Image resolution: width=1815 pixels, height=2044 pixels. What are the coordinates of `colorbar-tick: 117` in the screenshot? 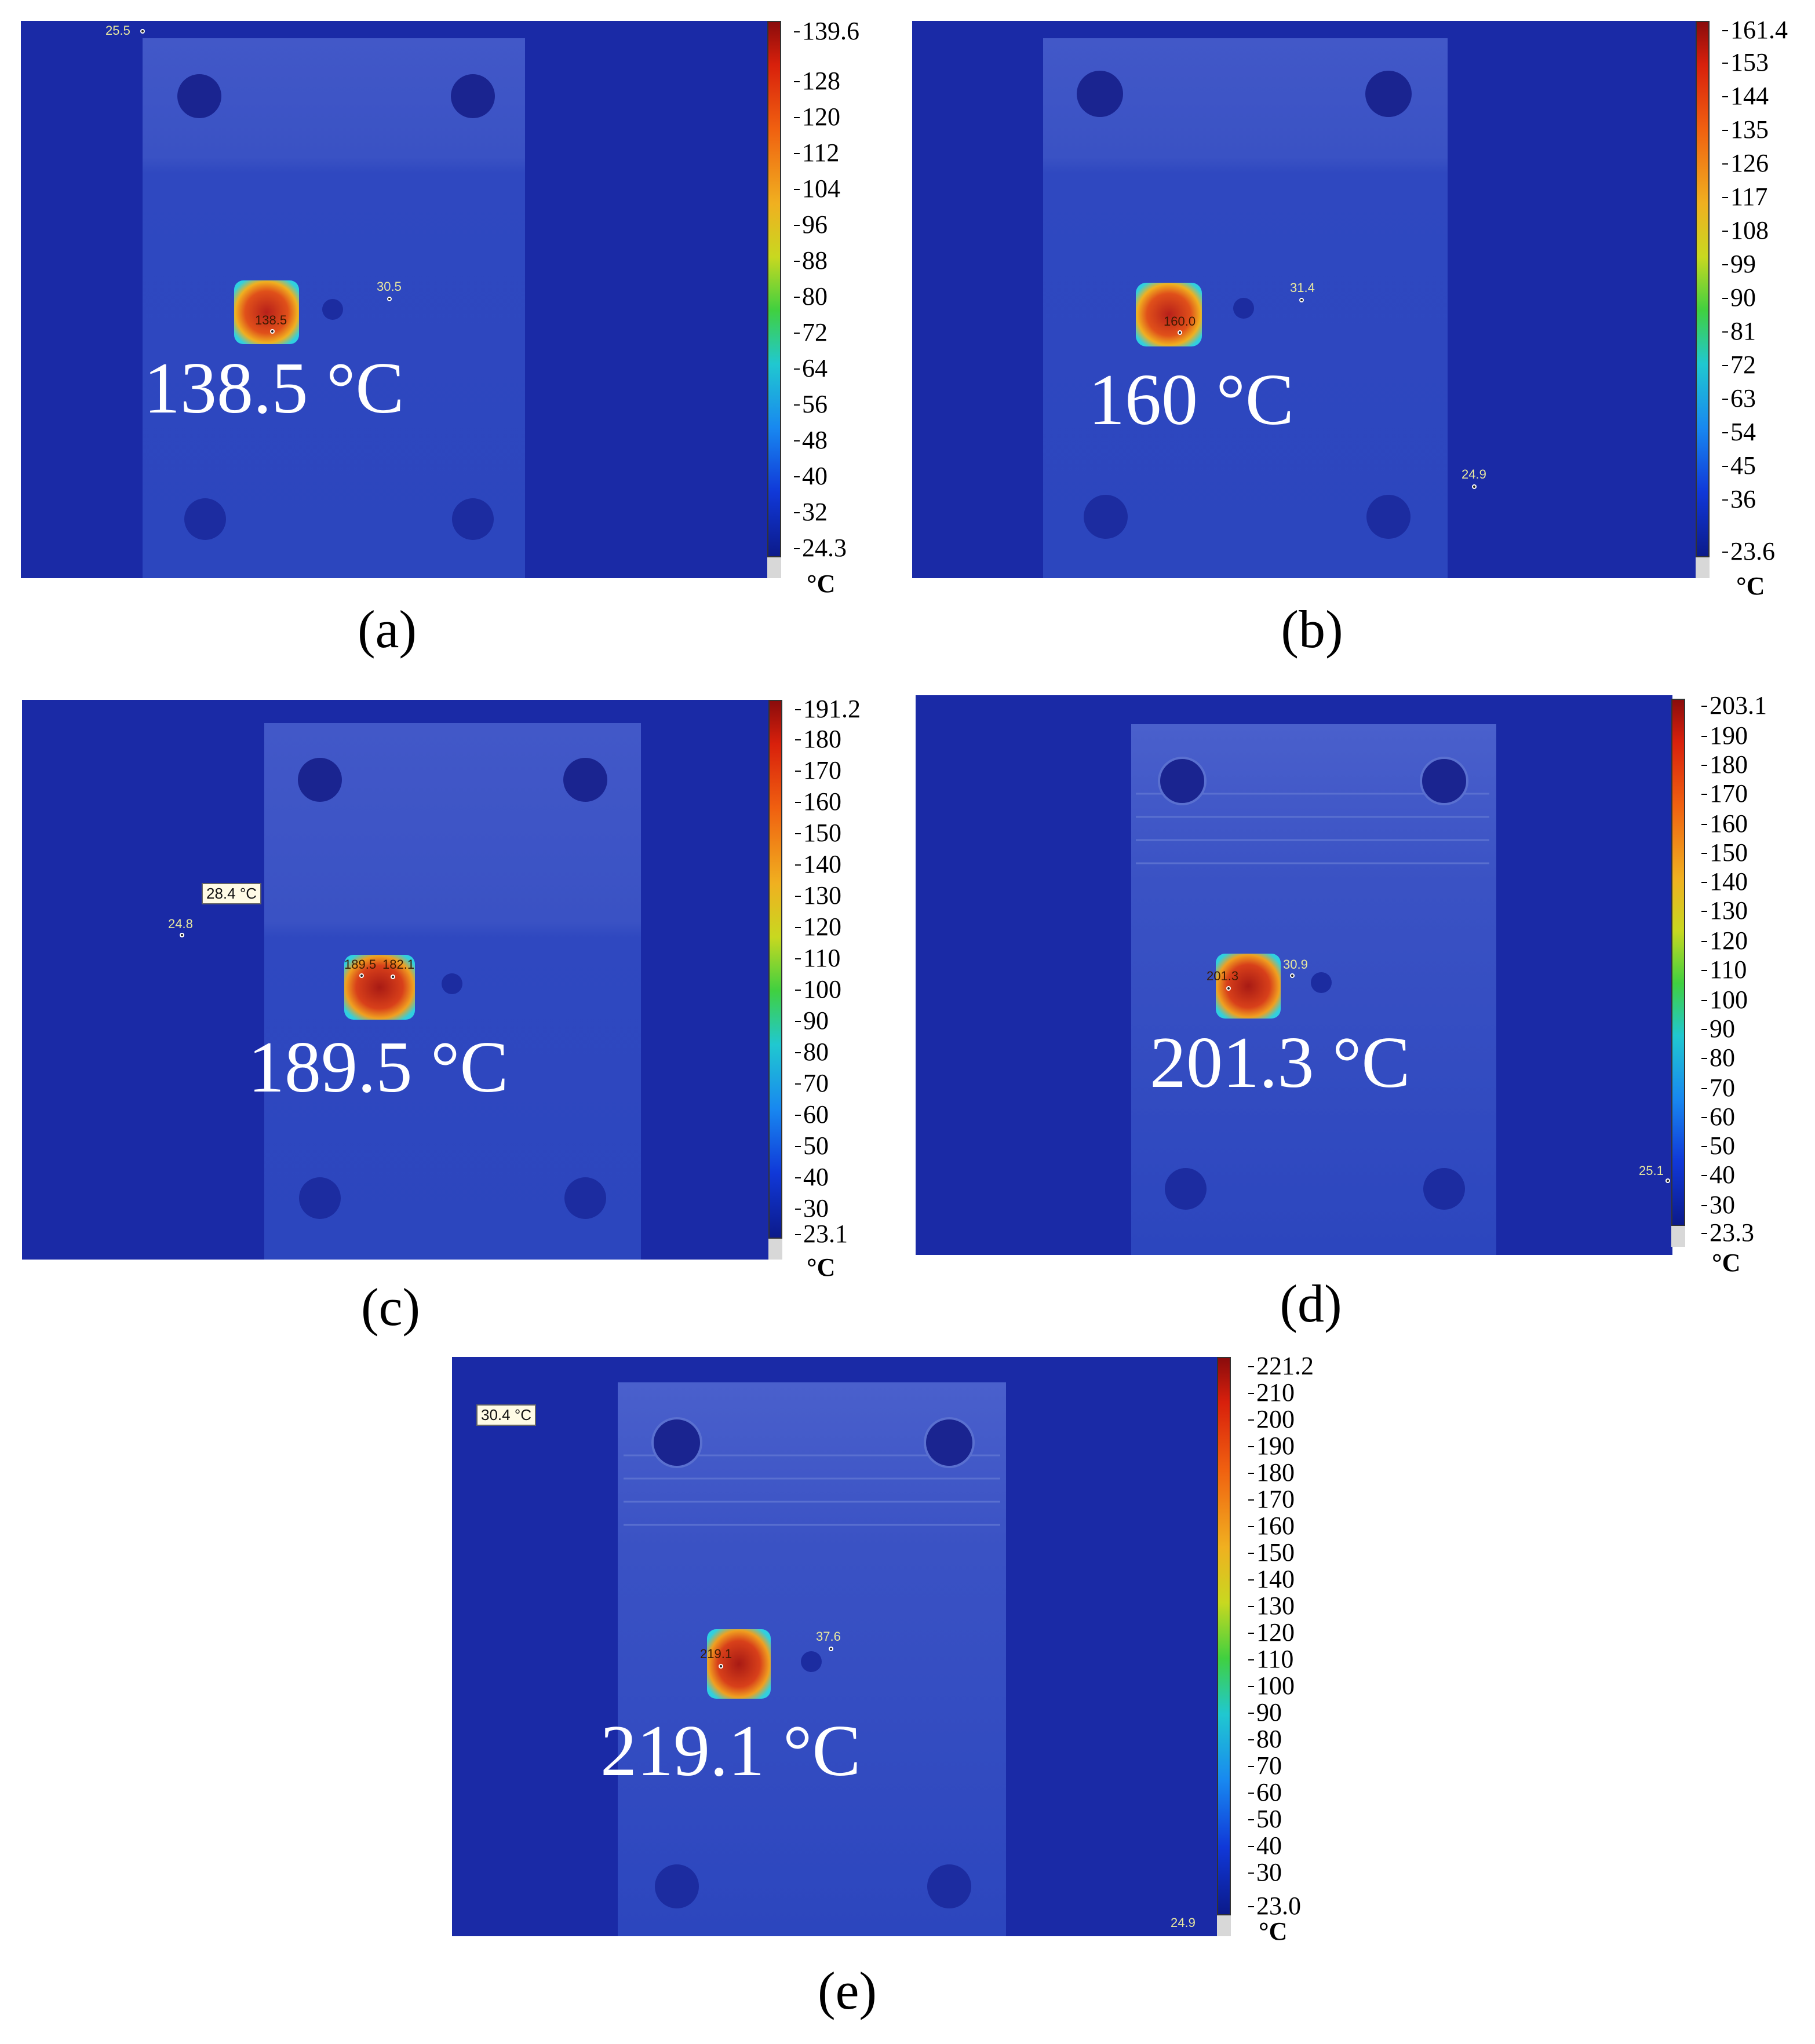 It's located at (1745, 197).